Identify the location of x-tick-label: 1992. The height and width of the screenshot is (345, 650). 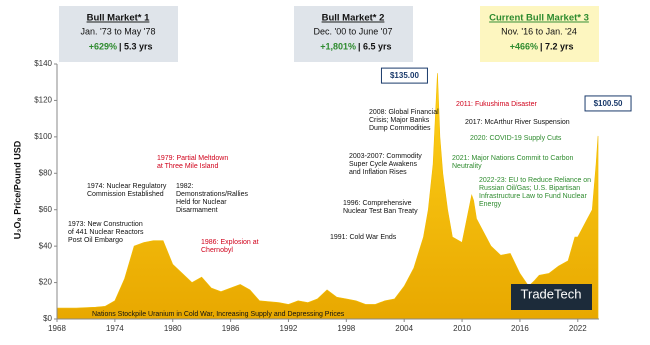
(289, 328).